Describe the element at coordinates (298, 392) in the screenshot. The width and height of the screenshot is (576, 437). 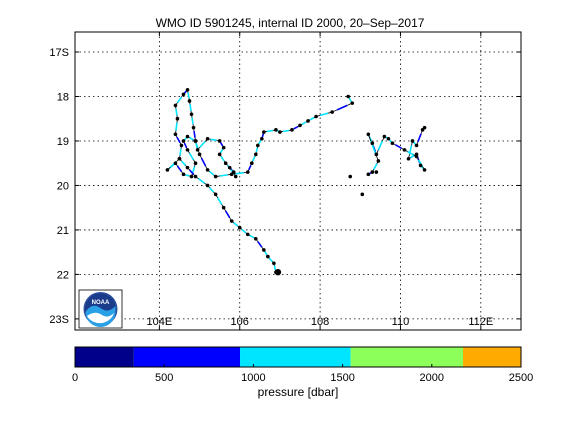
I see `colorbar-label: pressure [dbar]` at that location.